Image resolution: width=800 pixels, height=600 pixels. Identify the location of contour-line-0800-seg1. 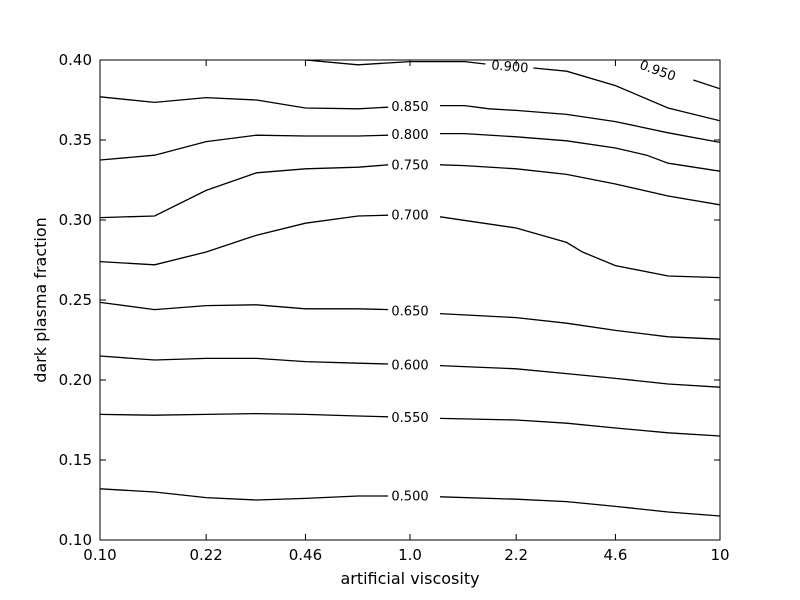
(244, 147).